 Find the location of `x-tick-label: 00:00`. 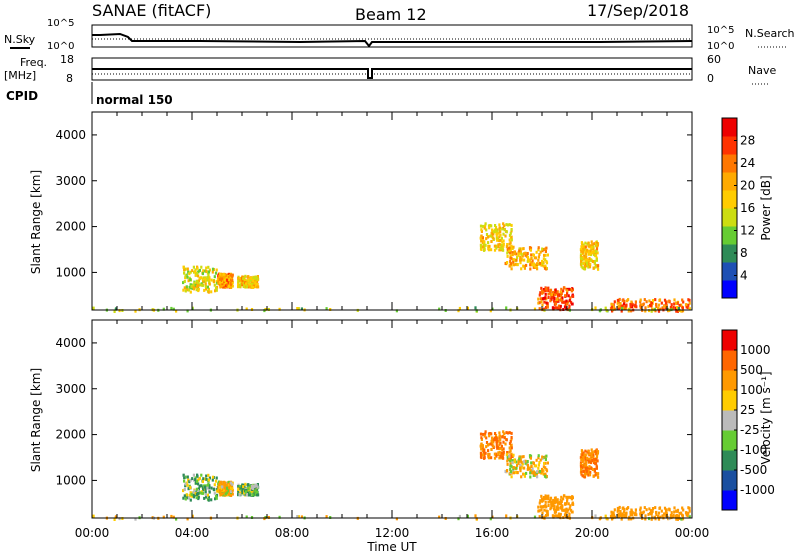

x-tick-label: 00:00 is located at coordinates (92, 533).